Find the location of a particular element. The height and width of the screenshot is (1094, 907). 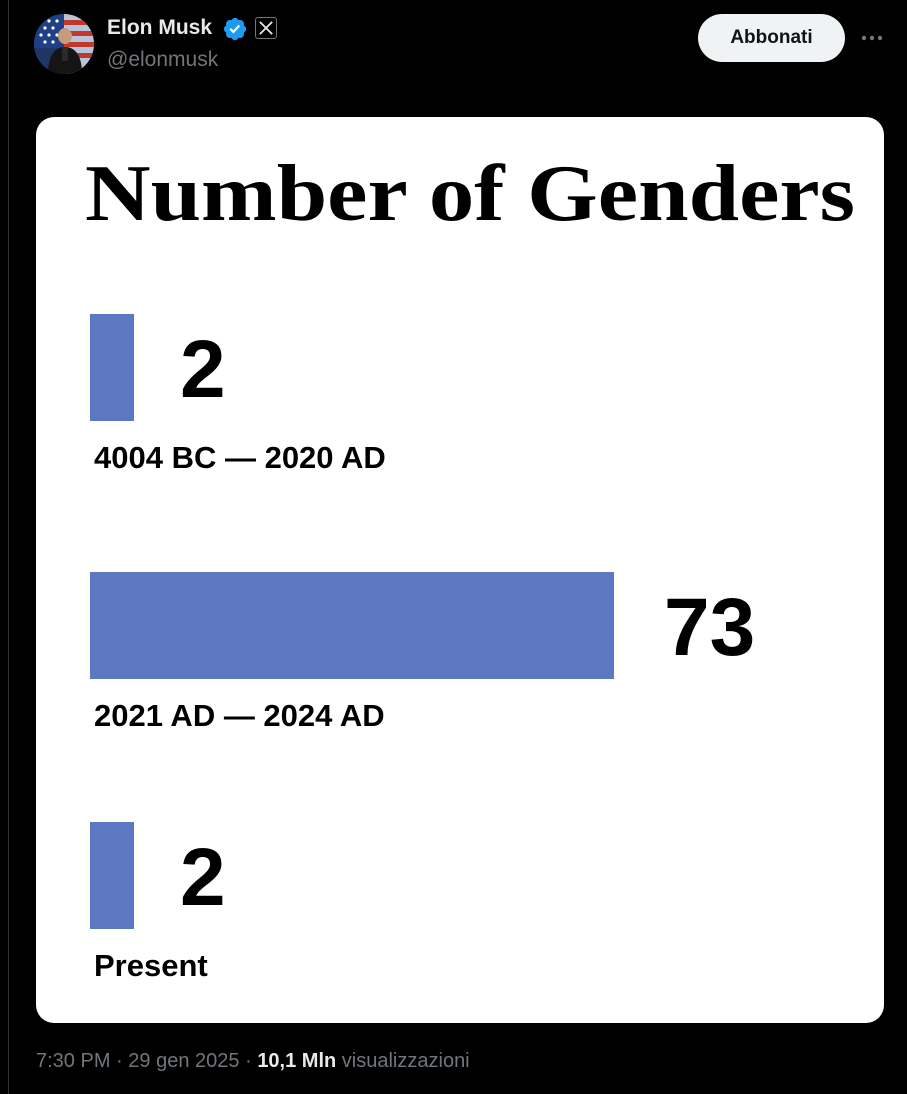

views-count: 10,1 Mln is located at coordinates (297, 1061).